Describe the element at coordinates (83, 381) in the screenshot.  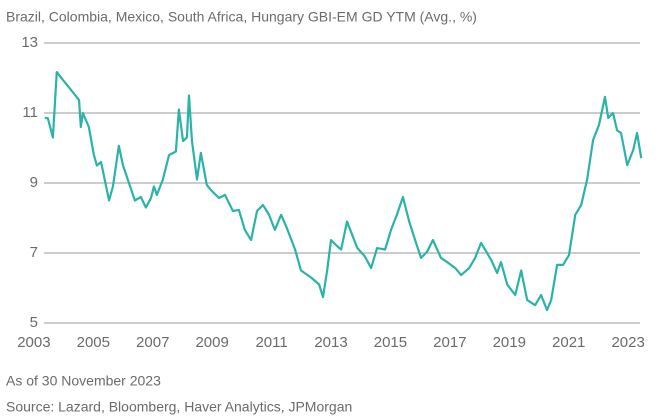
I see `note: As of 30 November 2023` at that location.